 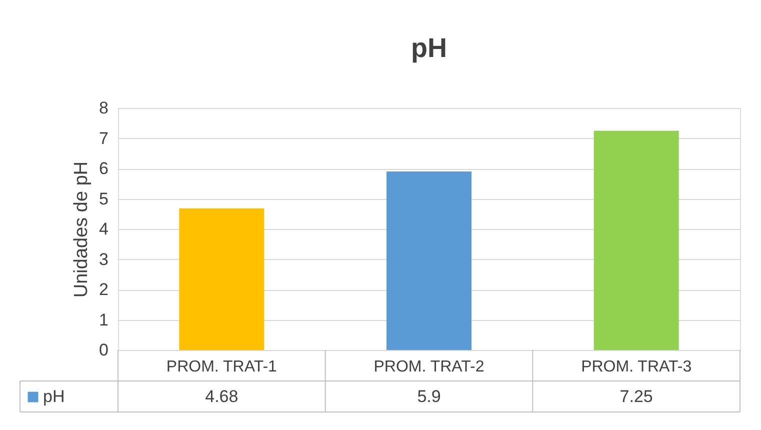 What do you see at coordinates (429, 396) in the screenshot?
I see `data-label: 5.9` at bounding box center [429, 396].